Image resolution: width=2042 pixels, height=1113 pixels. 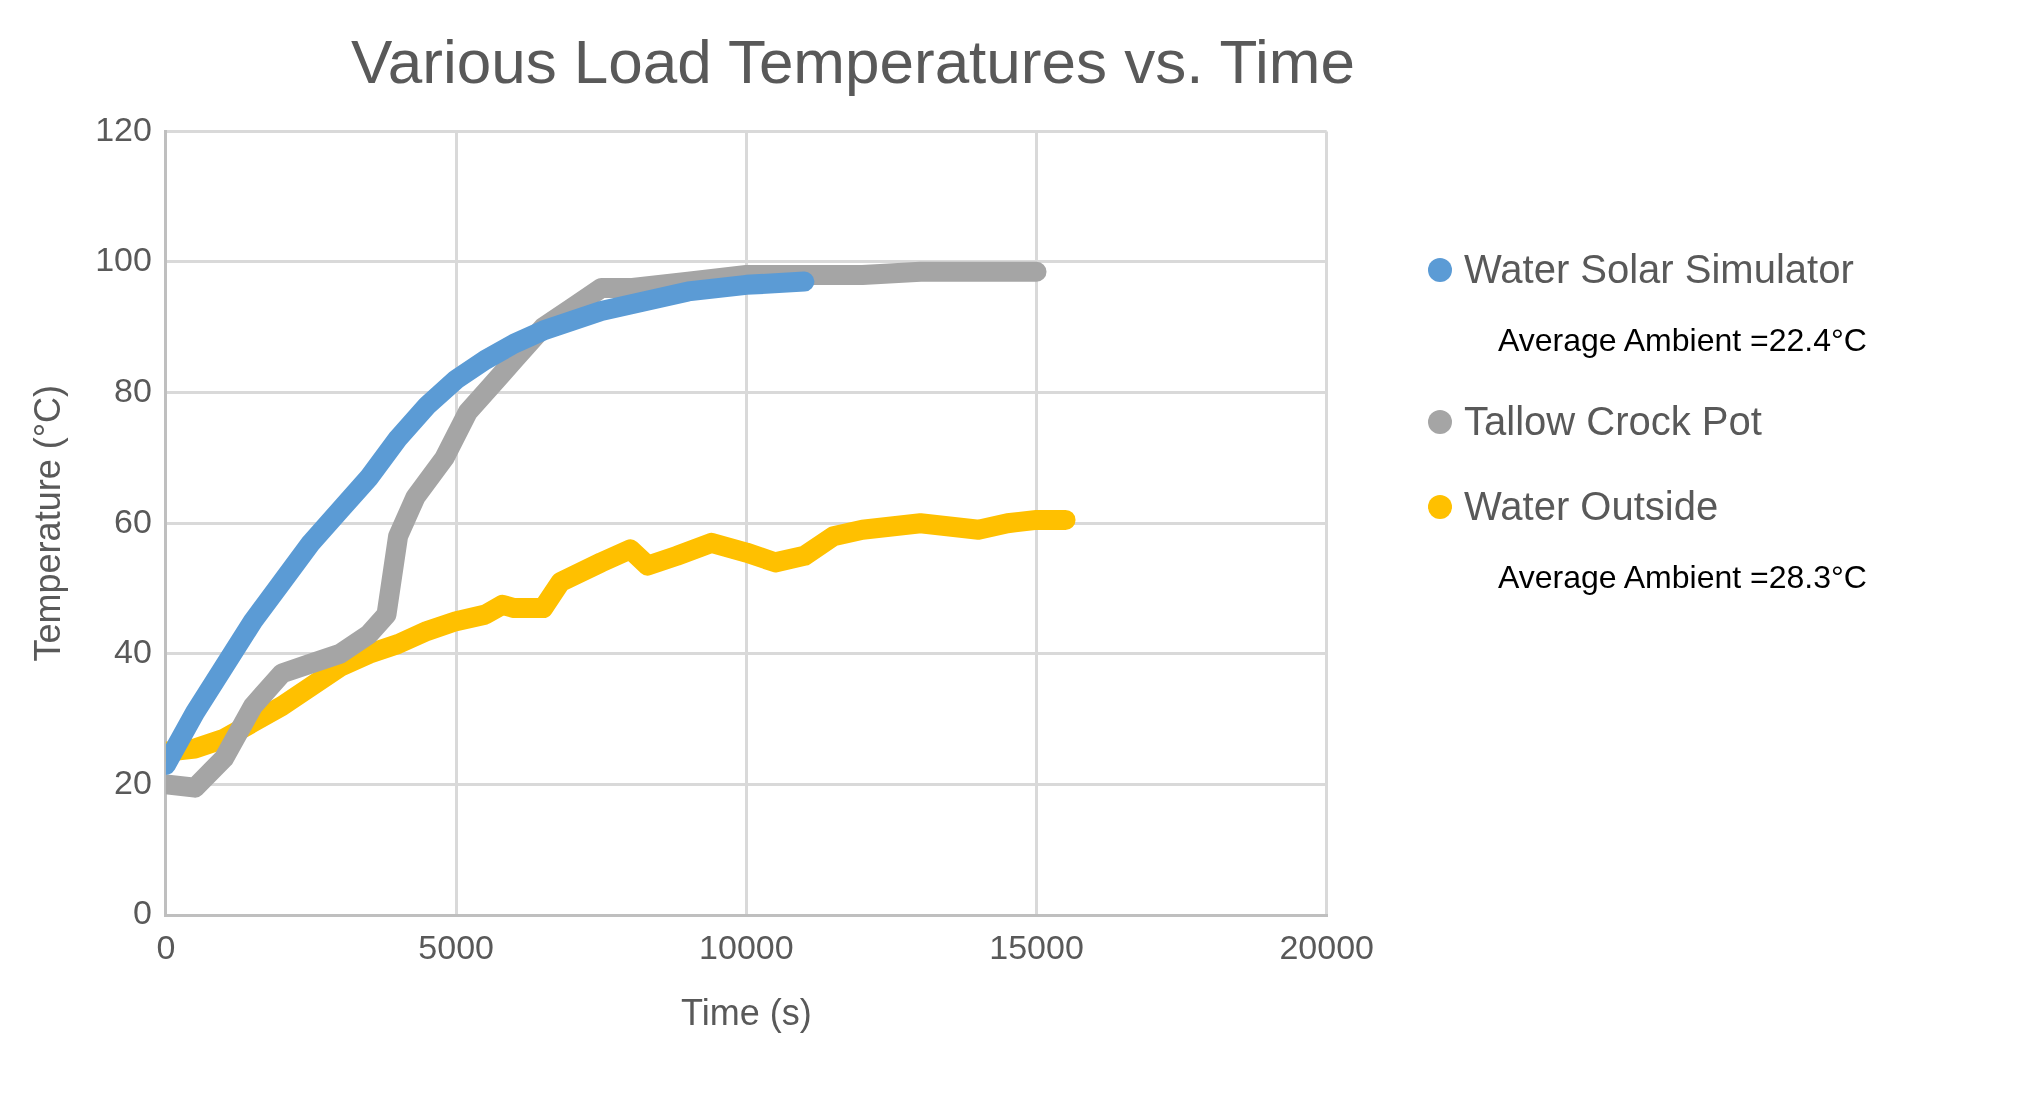 What do you see at coordinates (133, 520) in the screenshot?
I see `y-tick-label: 60` at bounding box center [133, 520].